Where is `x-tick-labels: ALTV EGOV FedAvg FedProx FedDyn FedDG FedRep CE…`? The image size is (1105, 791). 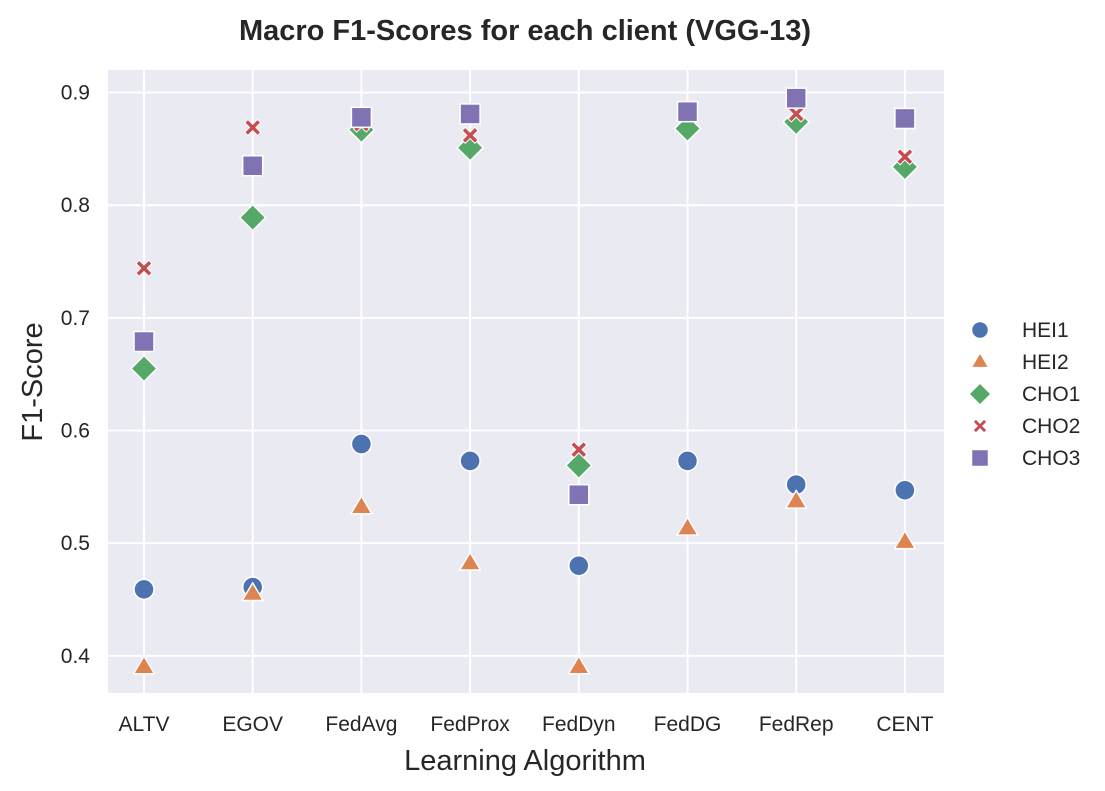 x-tick-labels: ALTV EGOV FedAvg FedProx FedDyn FedDG FedRep CE… is located at coordinates (526, 724).